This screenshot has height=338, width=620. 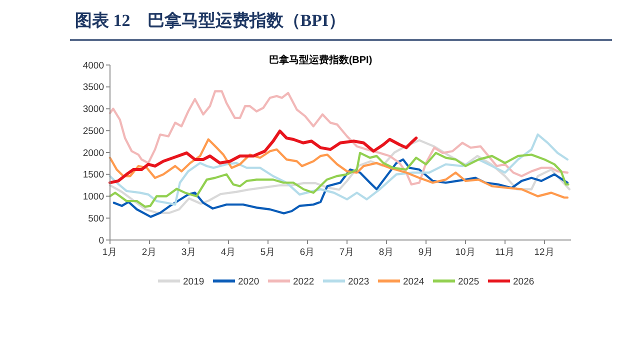 I want to click on x-tick-label: 8月, so click(x=386, y=252).